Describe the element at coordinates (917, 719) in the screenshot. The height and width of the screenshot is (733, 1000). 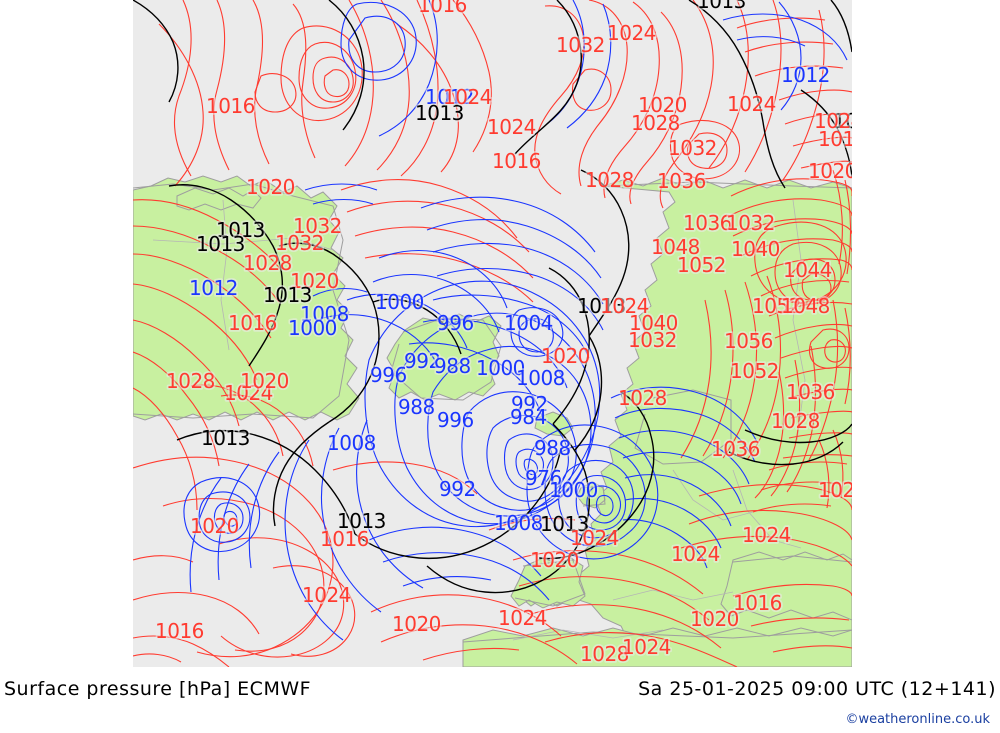
I see `copyright-credit: ©weatheronline.co.uk` at that location.